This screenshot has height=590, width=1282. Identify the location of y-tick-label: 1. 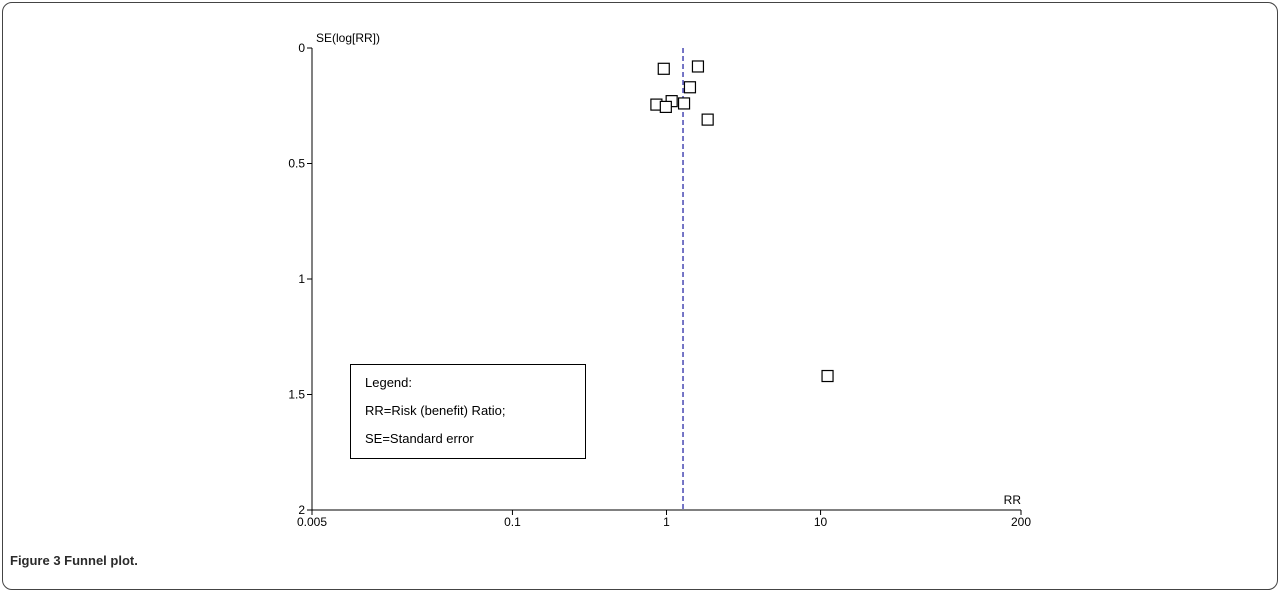
(301, 279).